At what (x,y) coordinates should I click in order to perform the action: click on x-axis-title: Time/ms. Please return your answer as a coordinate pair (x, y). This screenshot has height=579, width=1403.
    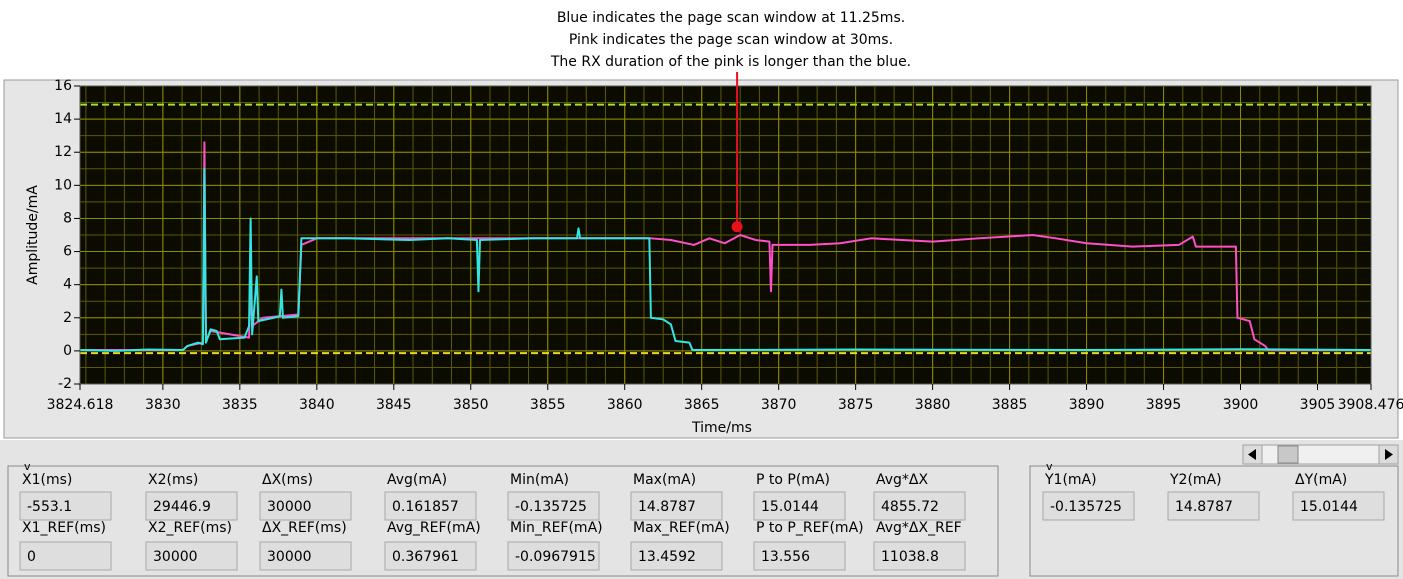
    Looking at the image, I should click on (721, 428).